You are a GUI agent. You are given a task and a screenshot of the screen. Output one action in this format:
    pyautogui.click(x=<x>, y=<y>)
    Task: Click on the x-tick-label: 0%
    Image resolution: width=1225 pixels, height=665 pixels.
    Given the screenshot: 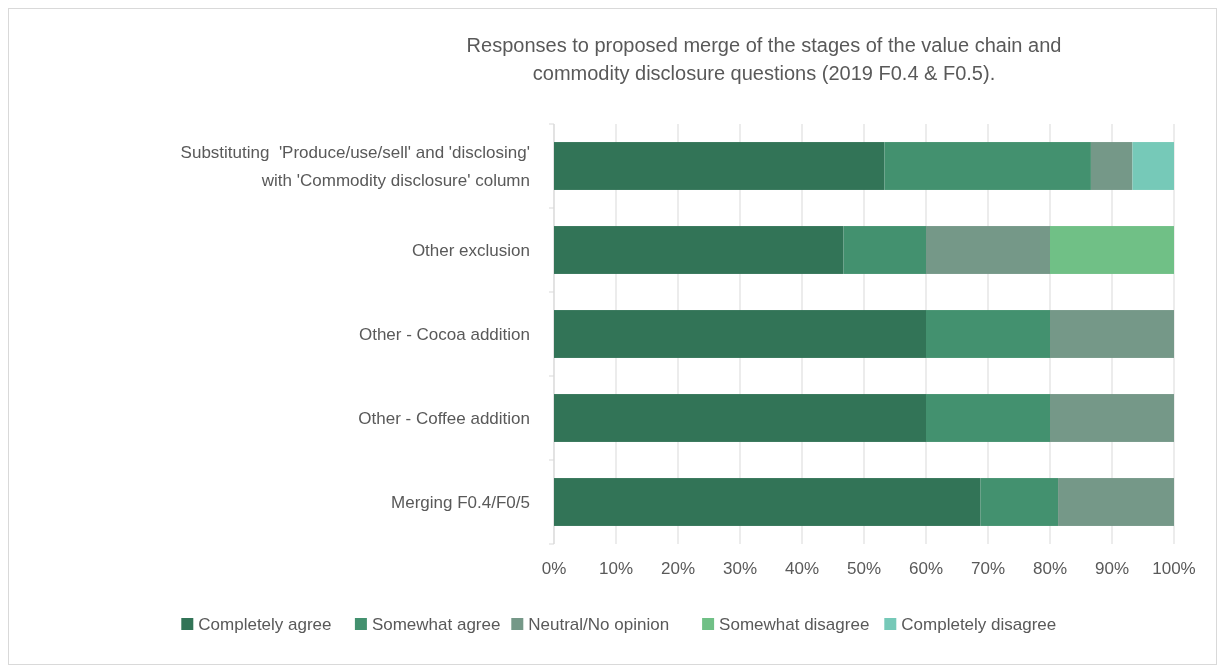 What is the action you would take?
    pyautogui.click(x=554, y=568)
    